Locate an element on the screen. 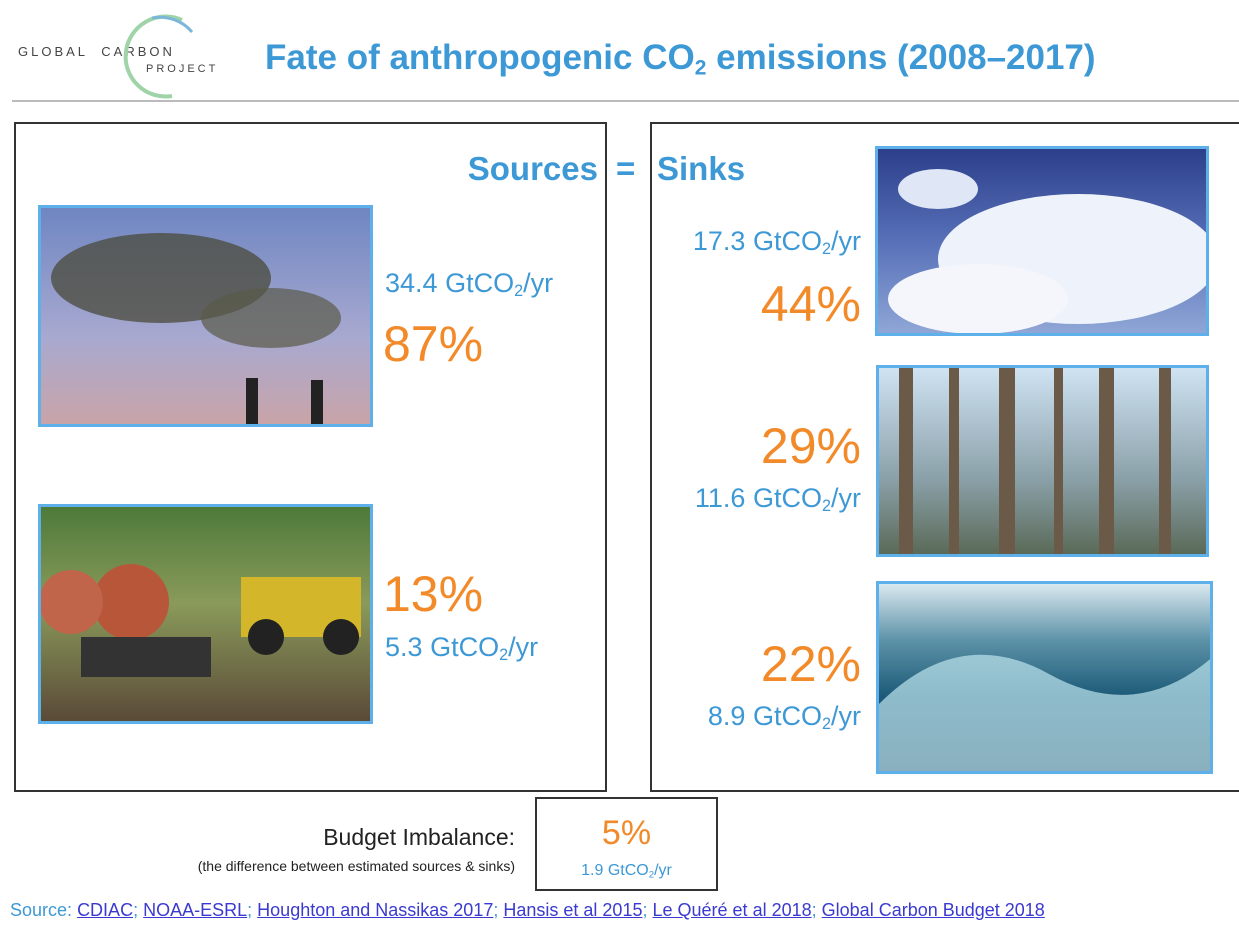  divider is located at coordinates (625, 101).